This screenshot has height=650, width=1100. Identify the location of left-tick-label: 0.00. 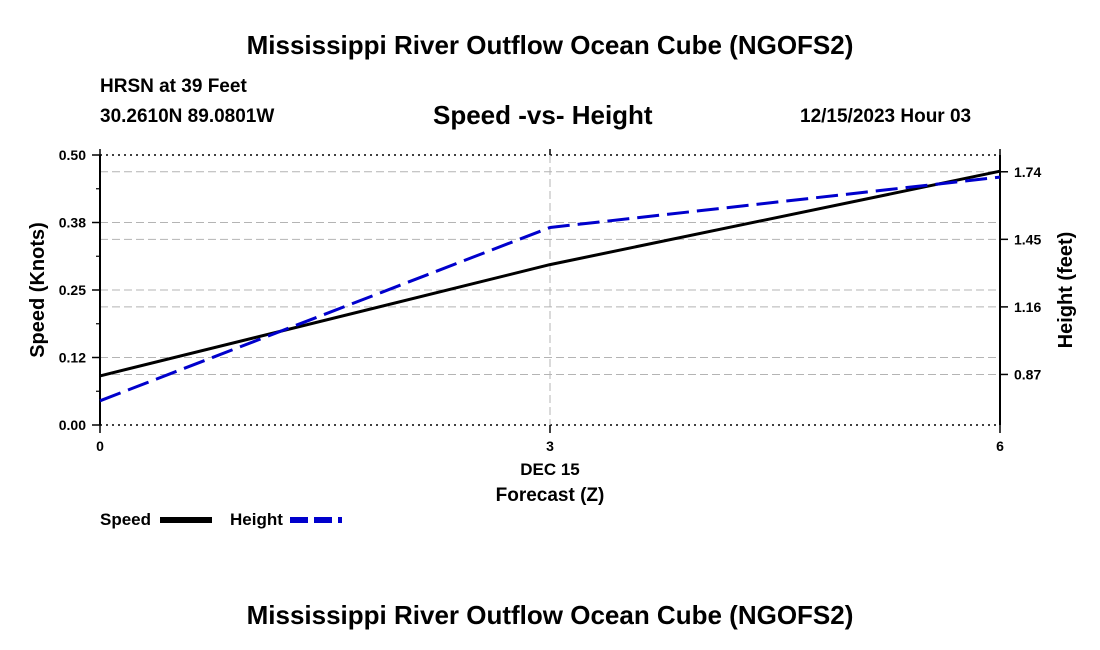
(72, 425).